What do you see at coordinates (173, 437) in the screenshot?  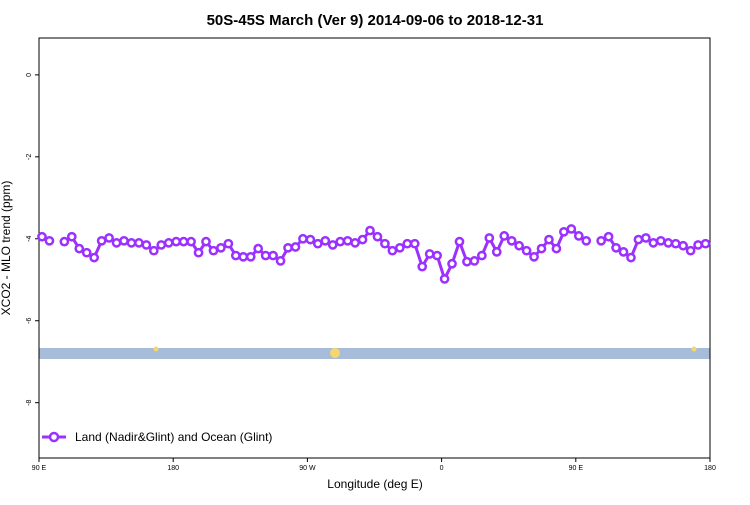 I see `legend-label: Land (Nadir&Glint) and Ocean (Glint)` at bounding box center [173, 437].